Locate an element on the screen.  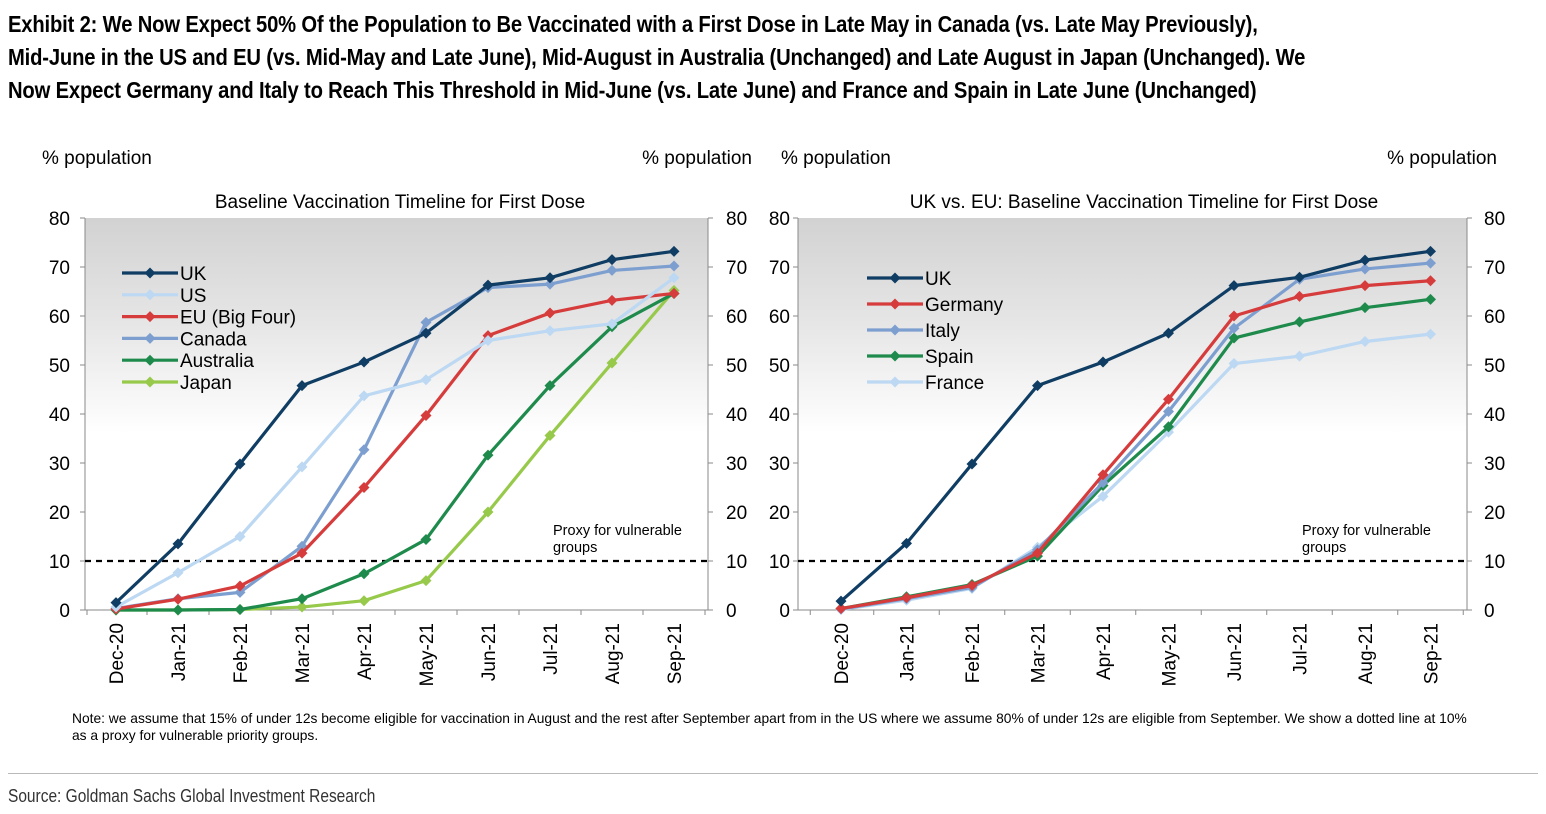
y-tick-label-right: 10 is located at coordinates (1494, 562).